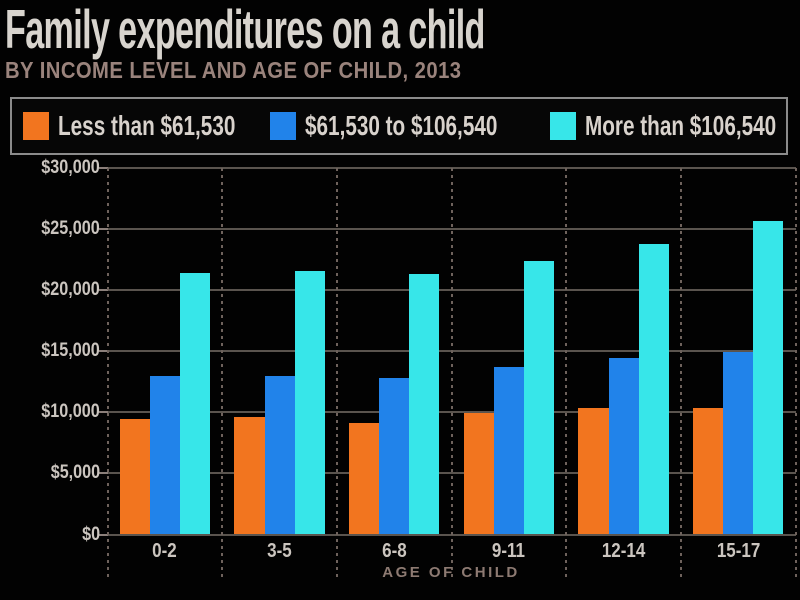 The height and width of the screenshot is (600, 800). I want to click on legend-label: Less than $61,530, so click(178, 126).